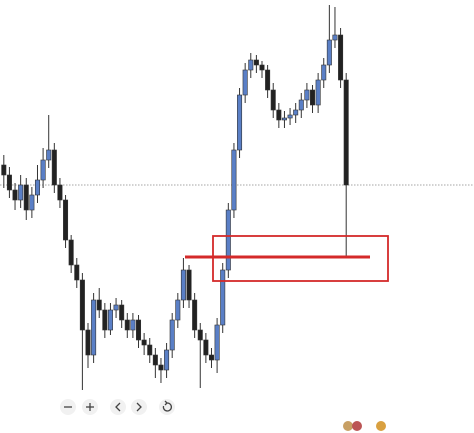 This screenshot has height=433, width=474. I want to click on currency-flags, so click(364, 426).